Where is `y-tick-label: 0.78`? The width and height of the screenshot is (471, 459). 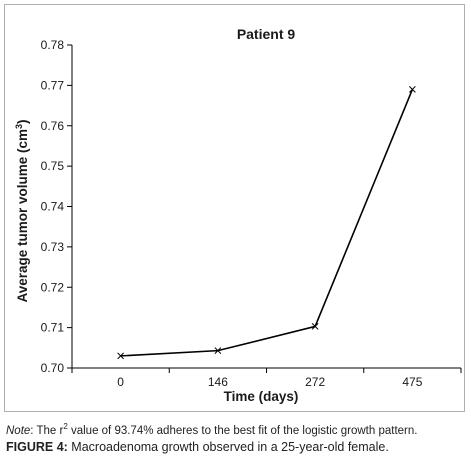 y-tick-label: 0.78 is located at coordinates (53, 45).